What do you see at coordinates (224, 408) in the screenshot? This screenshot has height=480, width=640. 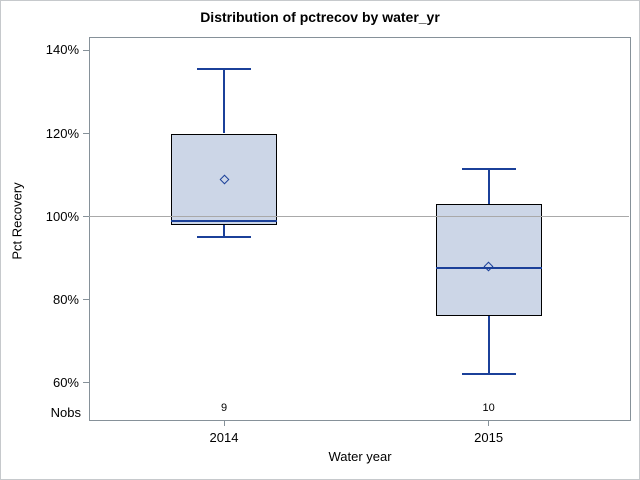 I see `nobs-value: 9` at bounding box center [224, 408].